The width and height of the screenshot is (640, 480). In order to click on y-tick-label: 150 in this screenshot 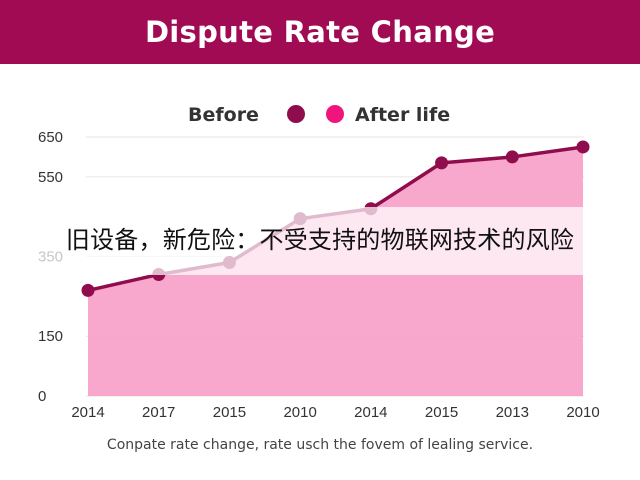, I will do `click(50, 336)`.